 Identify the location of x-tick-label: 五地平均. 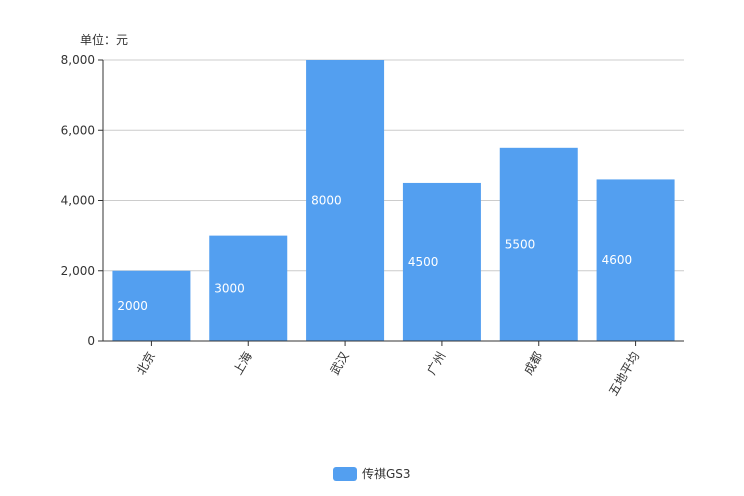
(624, 374).